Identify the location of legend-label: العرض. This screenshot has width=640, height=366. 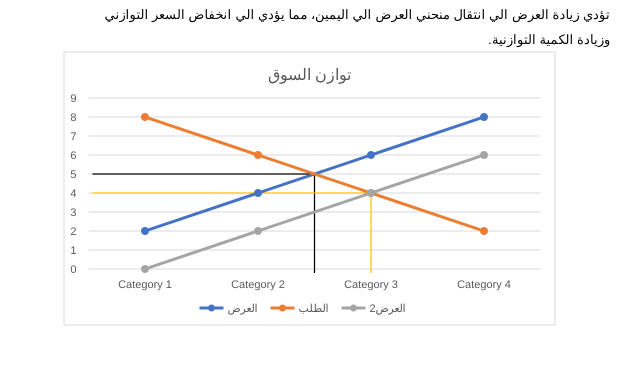
(243, 309).